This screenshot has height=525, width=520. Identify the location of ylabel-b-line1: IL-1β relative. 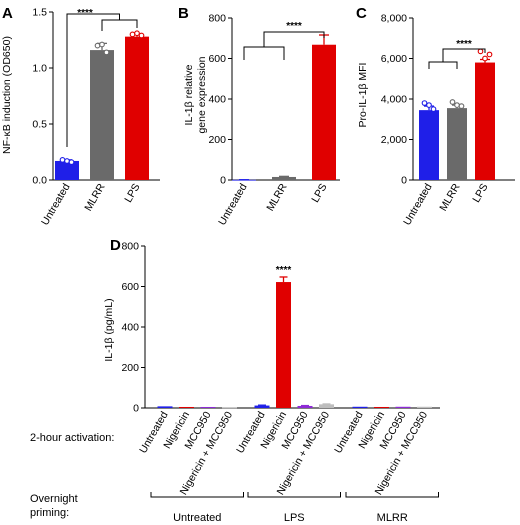
(189, 94).